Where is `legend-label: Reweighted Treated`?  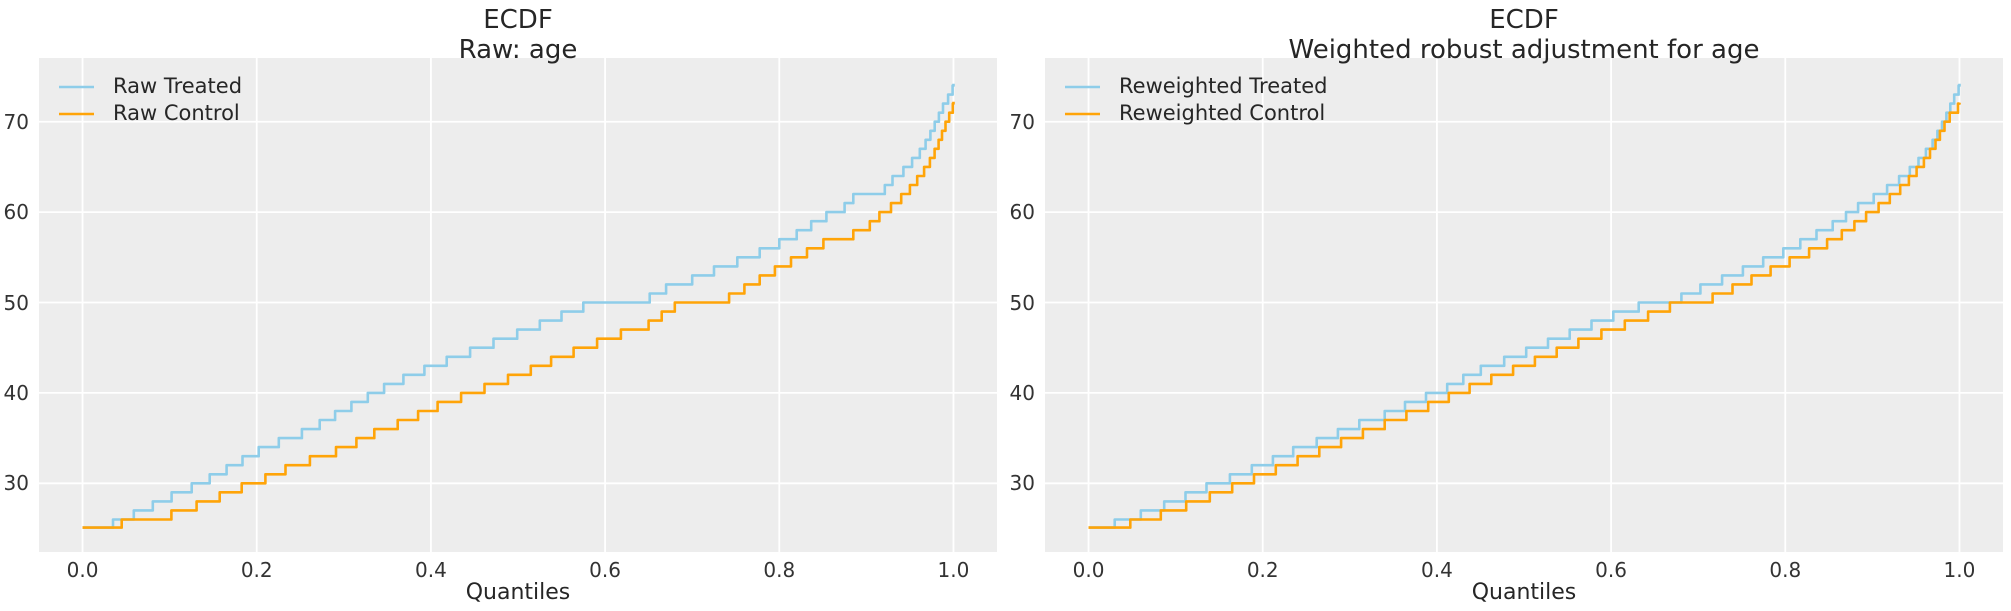 legend-label: Reweighted Treated is located at coordinates (1223, 86).